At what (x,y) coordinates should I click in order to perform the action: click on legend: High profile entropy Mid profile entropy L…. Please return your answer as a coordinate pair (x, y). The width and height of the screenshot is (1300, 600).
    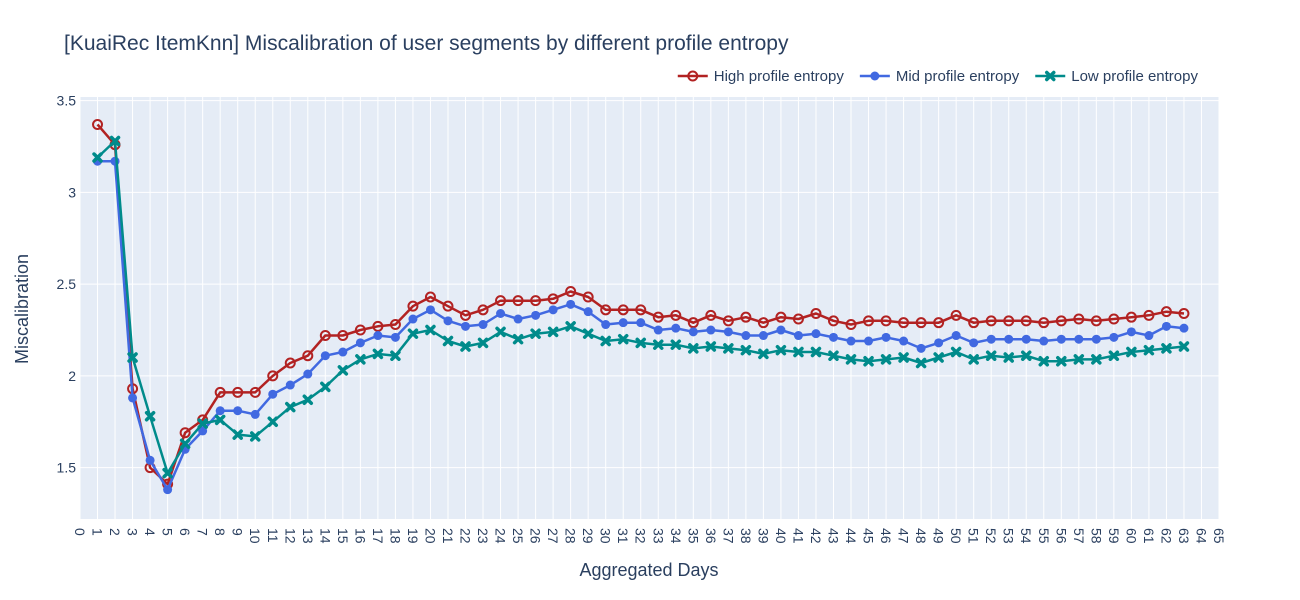
    Looking at the image, I should click on (938, 76).